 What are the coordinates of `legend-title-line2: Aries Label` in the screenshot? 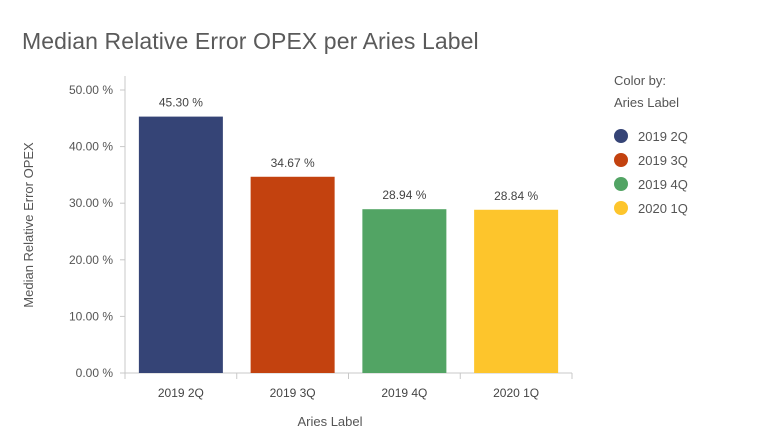 It's located at (647, 102).